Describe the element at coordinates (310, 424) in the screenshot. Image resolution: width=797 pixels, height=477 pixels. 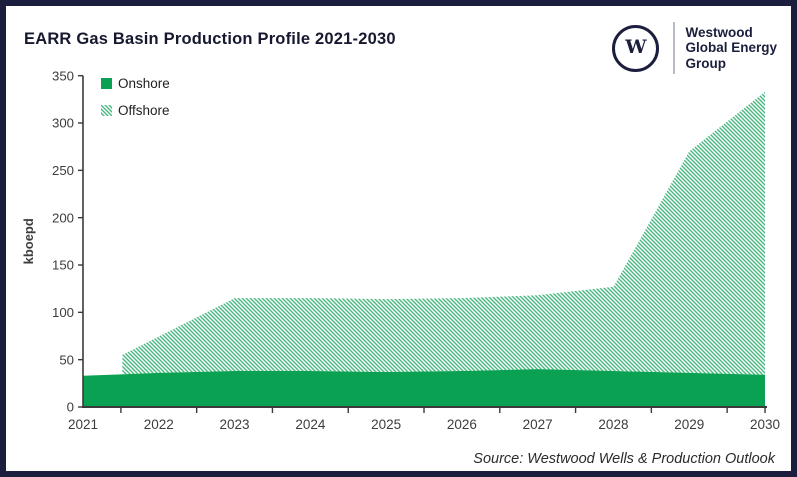
I see `x-tick-label: 2024` at that location.